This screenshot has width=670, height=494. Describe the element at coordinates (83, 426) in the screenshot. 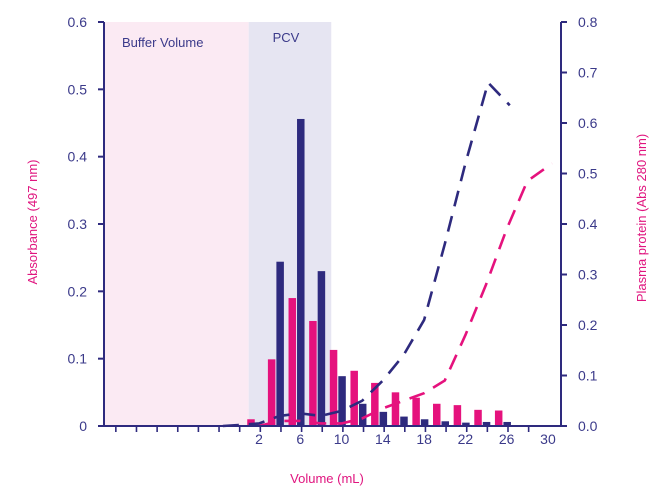

I see `y-left-tick-label: 0` at that location.